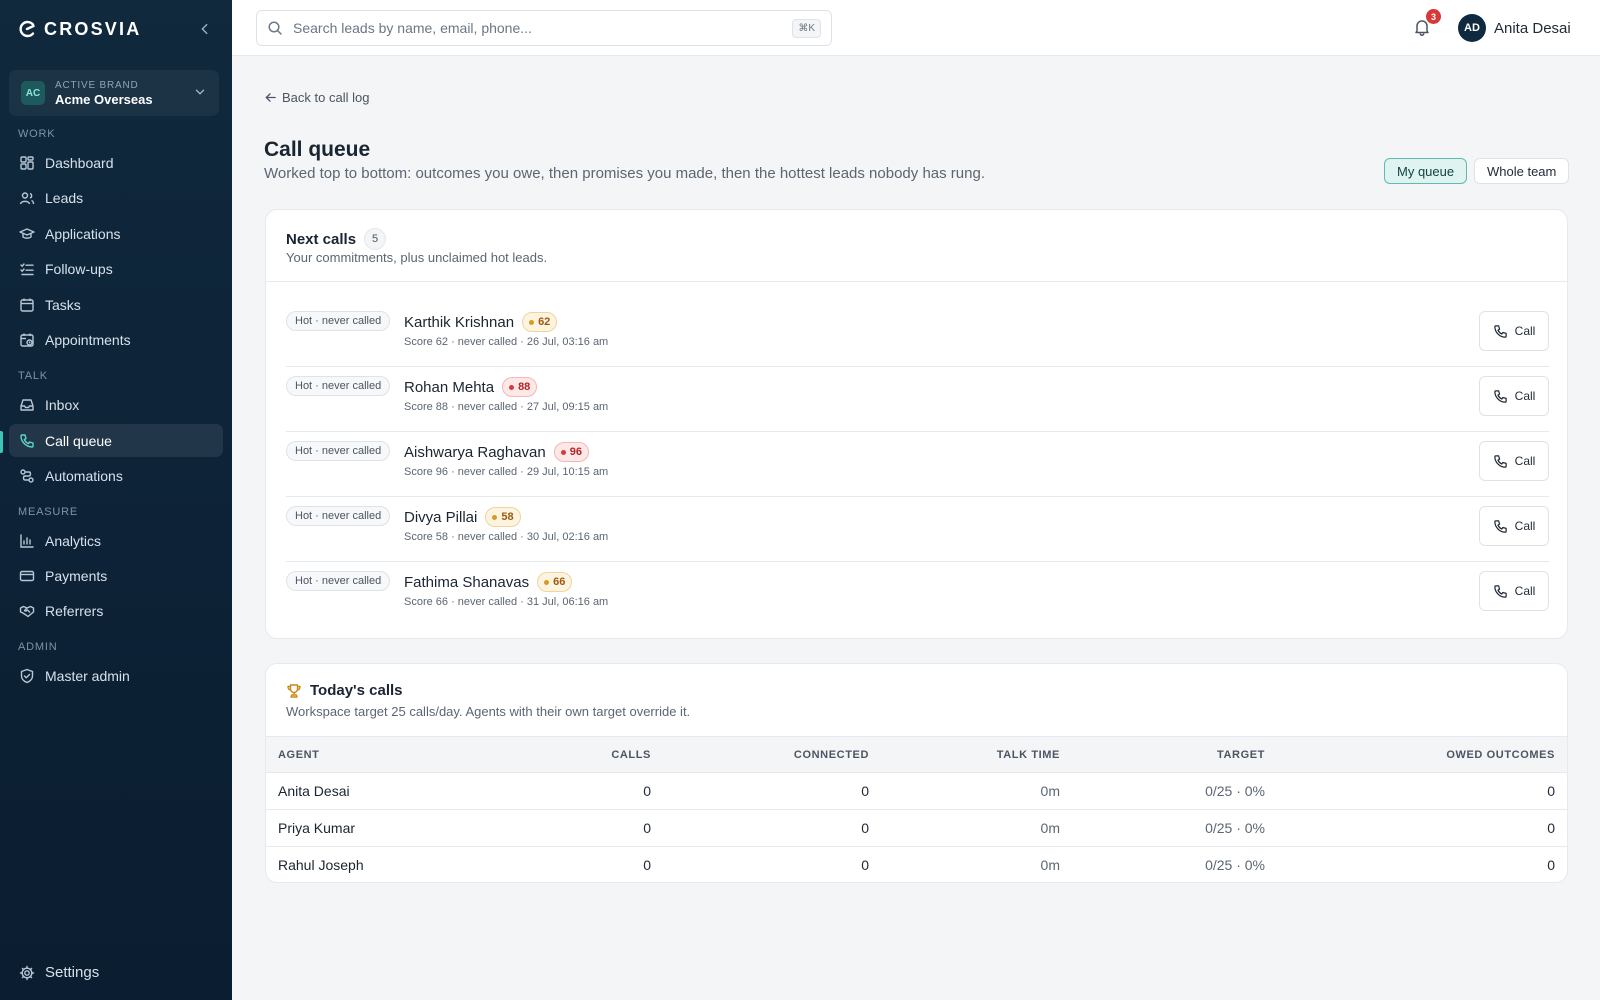 The width and height of the screenshot is (1600, 1000). I want to click on column-header-target: TARGET, so click(1162, 754).